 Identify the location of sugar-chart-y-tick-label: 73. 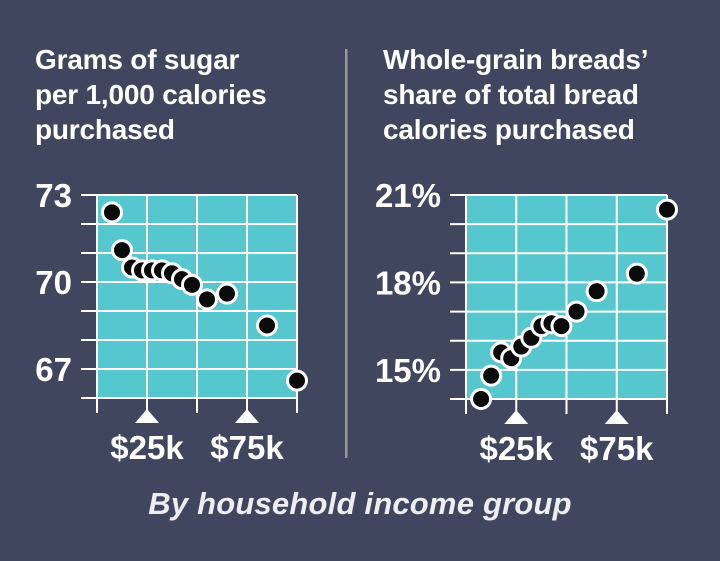
(53, 195).